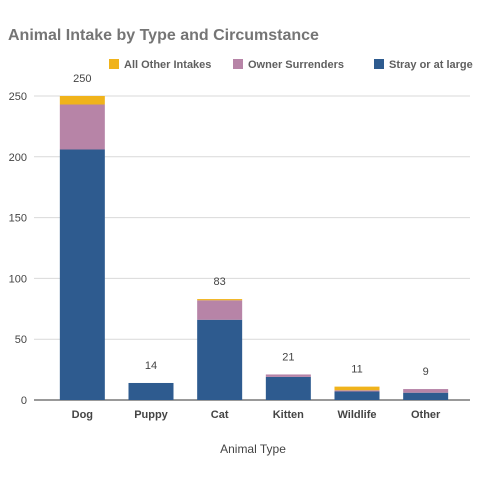 The width and height of the screenshot is (480, 480). Describe the element at coordinates (220, 359) in the screenshot. I see `bar-cat-stray-or-at-large` at that location.